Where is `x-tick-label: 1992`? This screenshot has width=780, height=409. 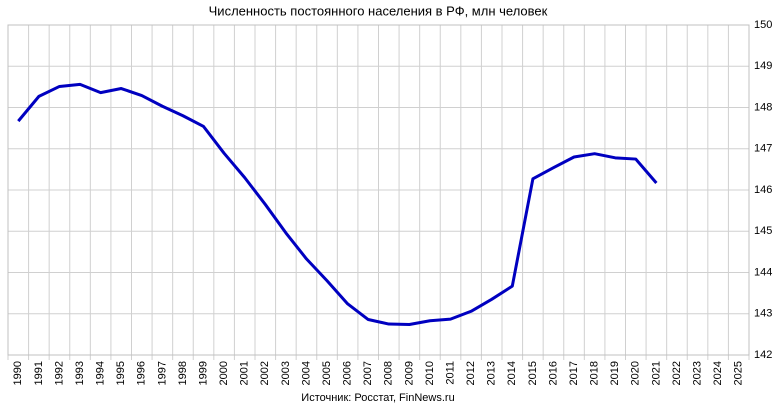
x-tick-label: 1992 is located at coordinates (59, 373).